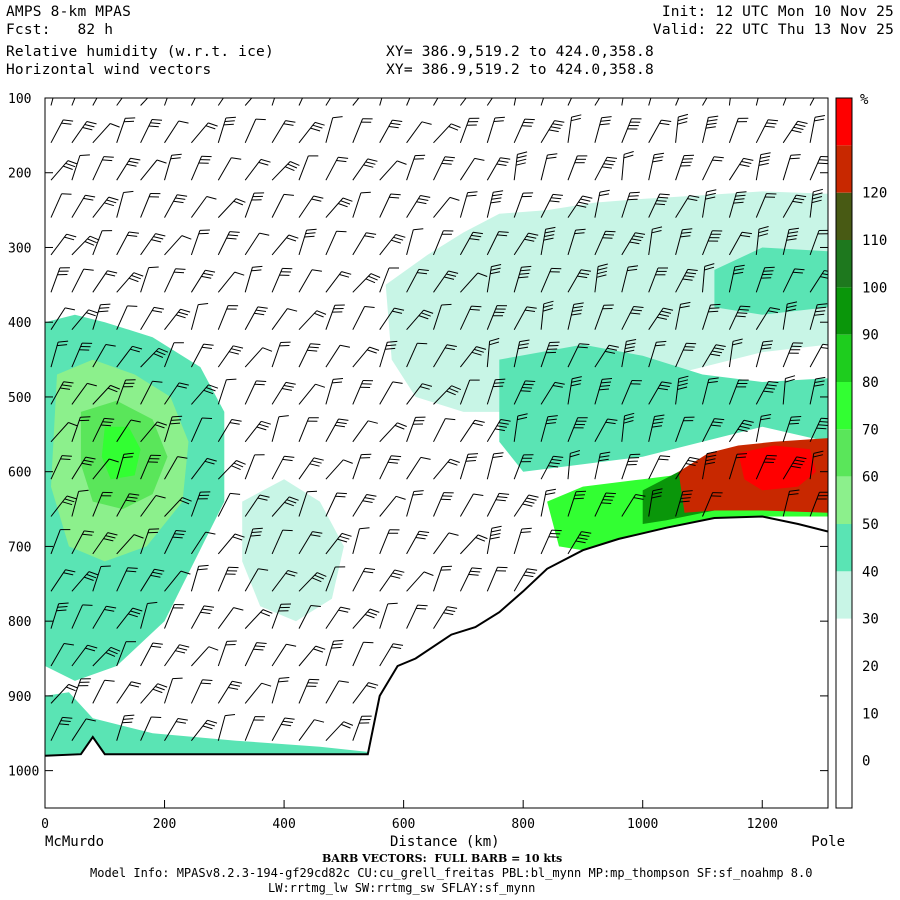 The image size is (900, 900). What do you see at coordinates (828, 842) in the screenshot?
I see `x-end-label: Pole` at bounding box center [828, 842].